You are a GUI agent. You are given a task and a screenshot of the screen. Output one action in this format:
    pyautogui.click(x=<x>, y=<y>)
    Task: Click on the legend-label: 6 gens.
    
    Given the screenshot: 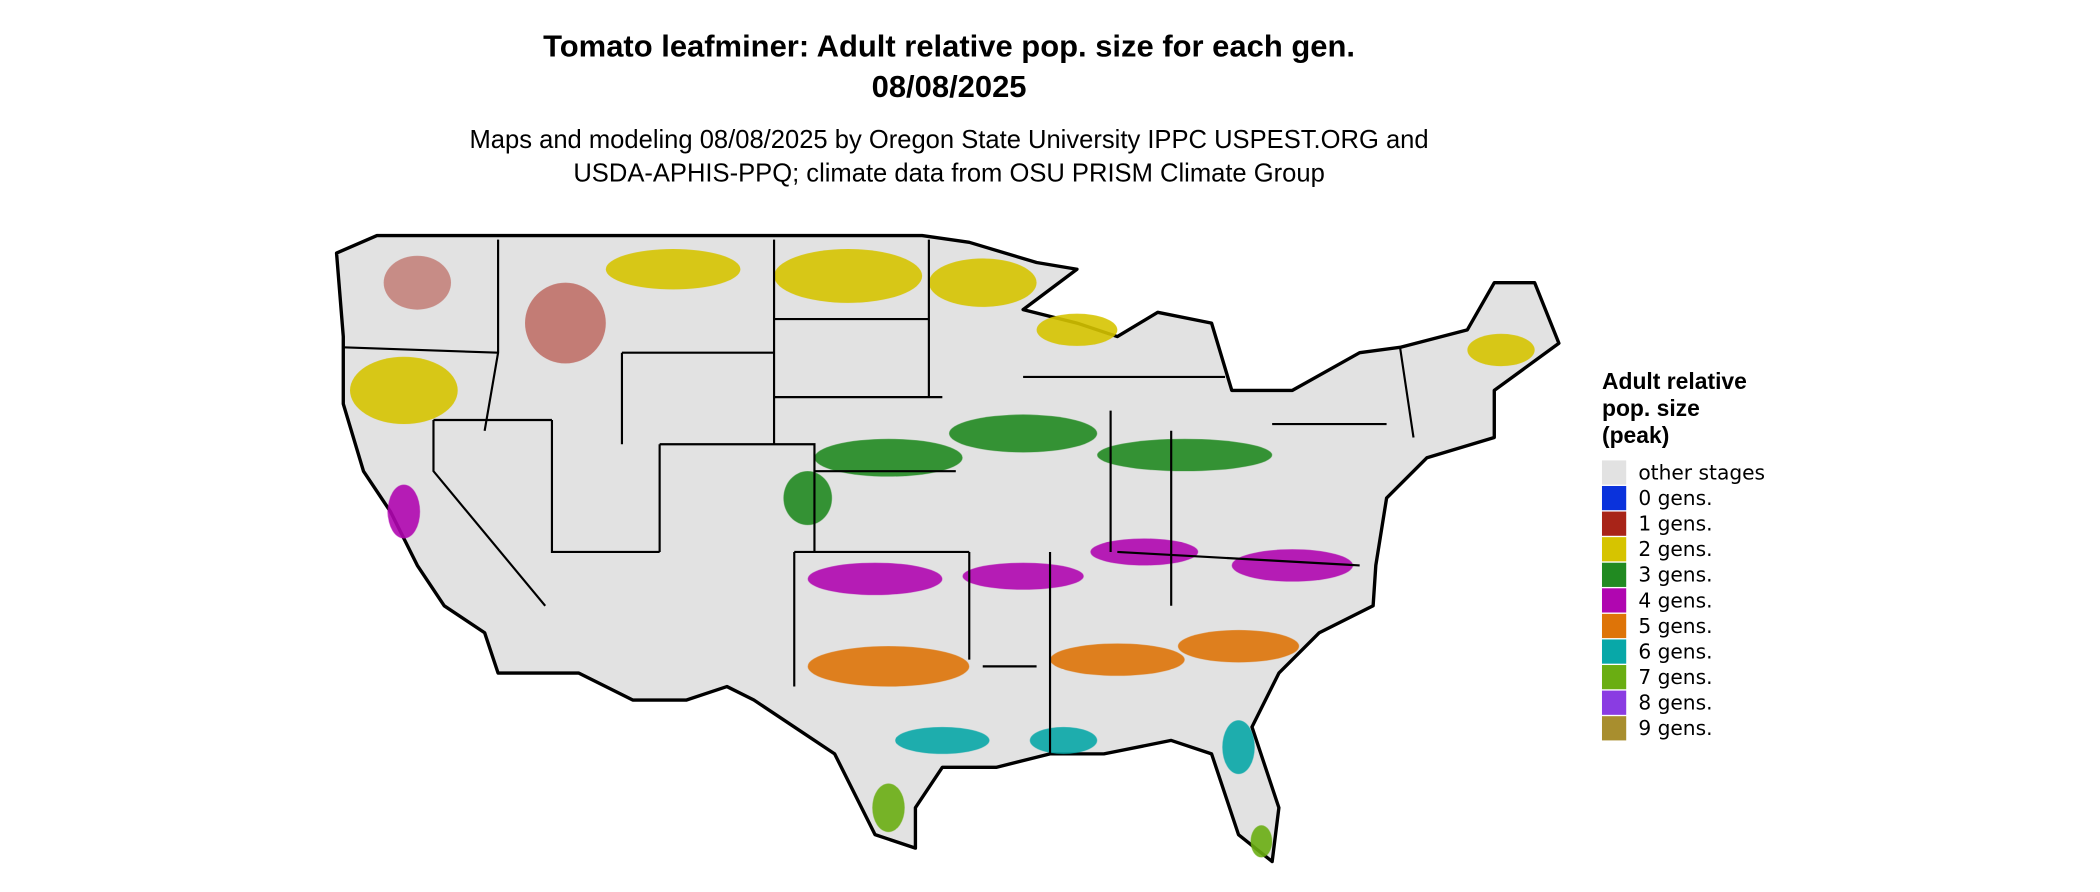 What is the action you would take?
    pyautogui.click(x=1675, y=651)
    